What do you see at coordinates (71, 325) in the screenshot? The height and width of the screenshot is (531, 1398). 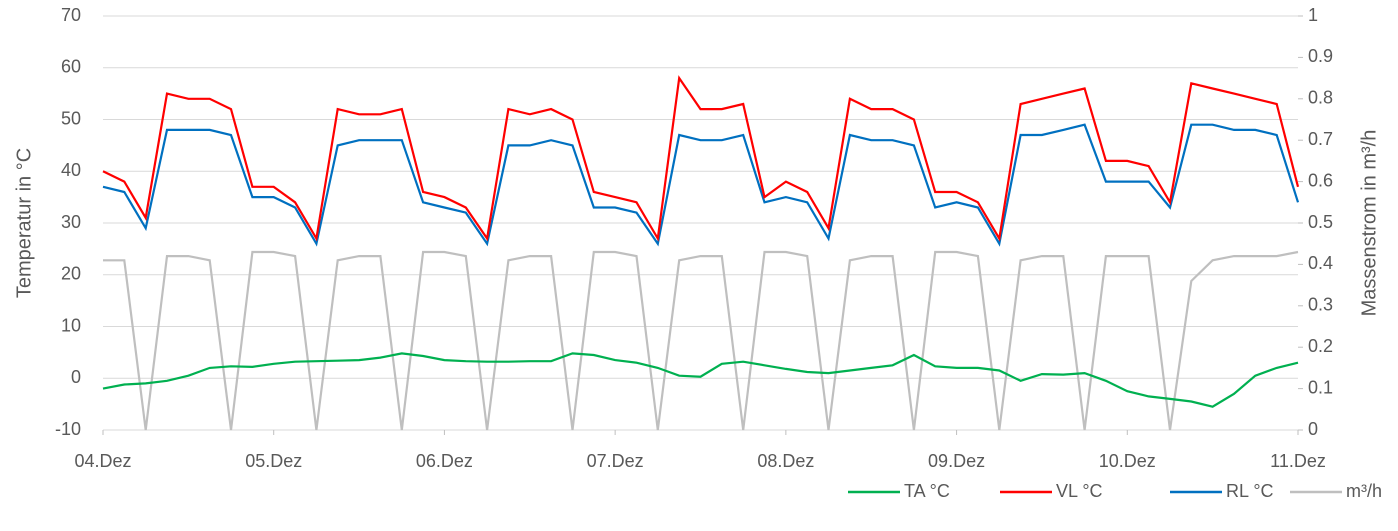 I see `y-tick-label: 10` at bounding box center [71, 325].